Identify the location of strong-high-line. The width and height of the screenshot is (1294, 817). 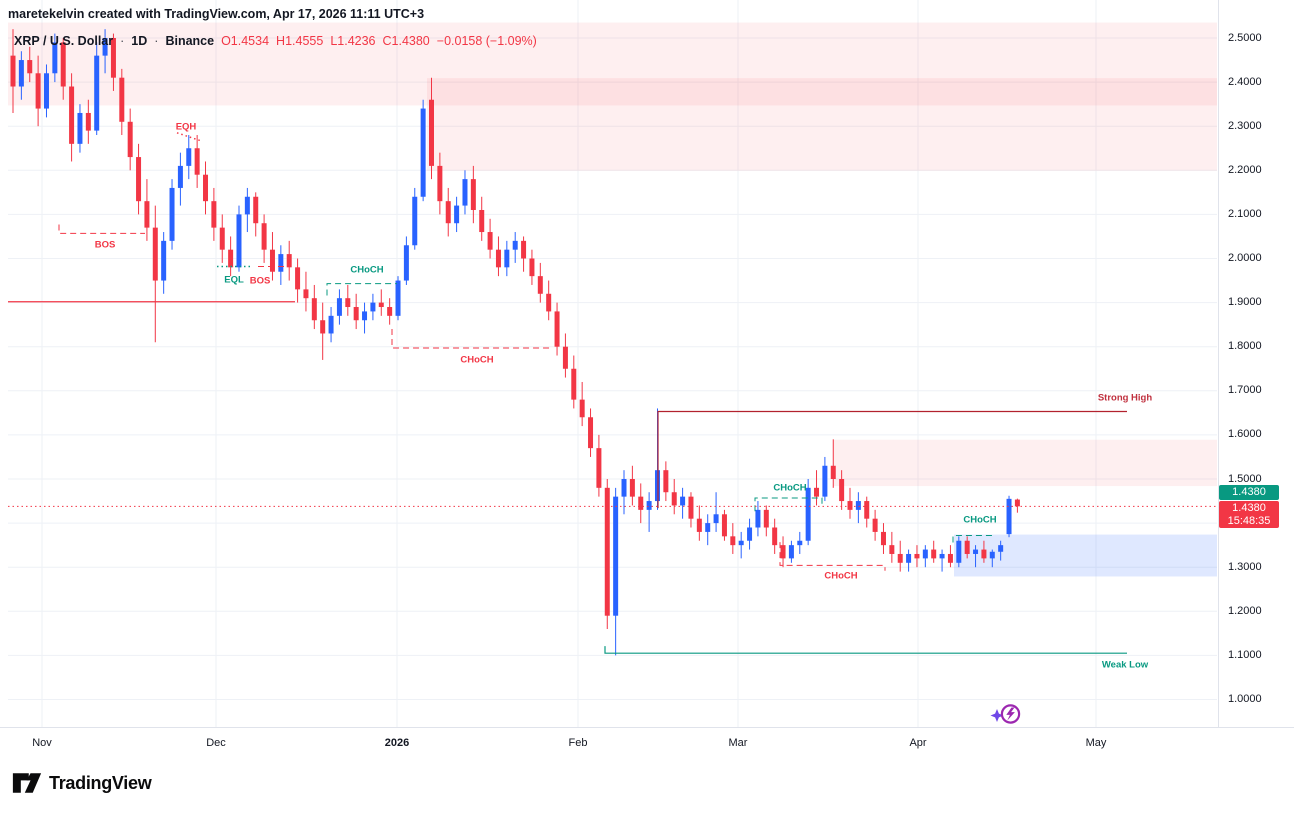
(892, 459).